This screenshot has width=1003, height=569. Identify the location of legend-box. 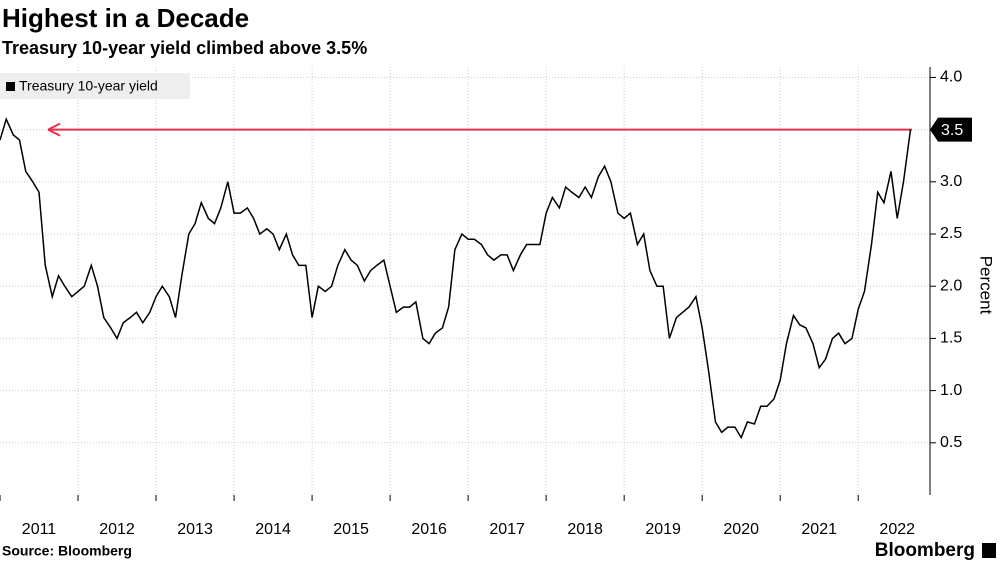
(95, 86).